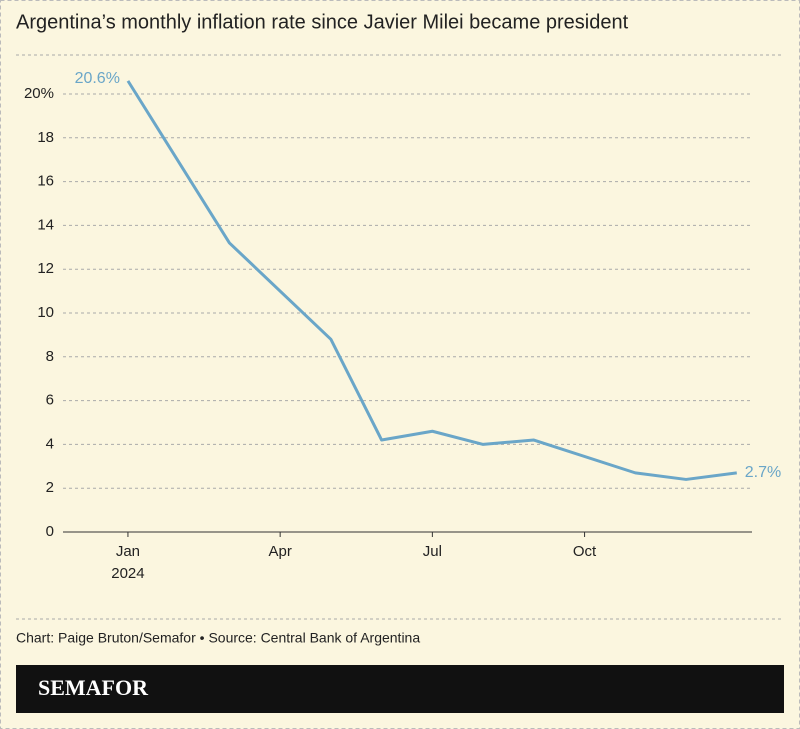  Describe the element at coordinates (432, 551) in the screenshot. I see `x-tick-label: Jul` at that location.